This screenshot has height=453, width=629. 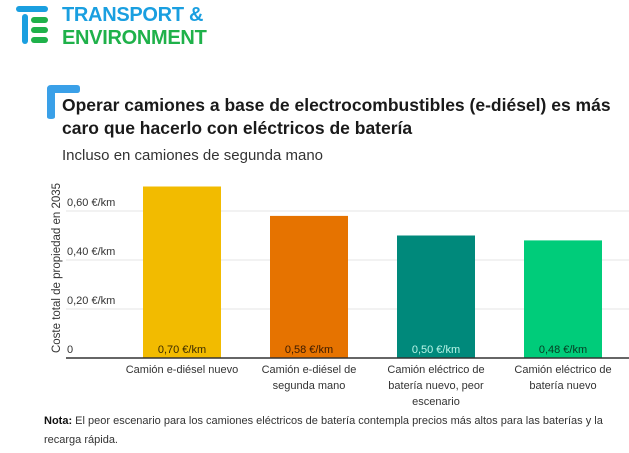 I want to click on x-category-label: batería nuevo, peor, so click(x=436, y=386).